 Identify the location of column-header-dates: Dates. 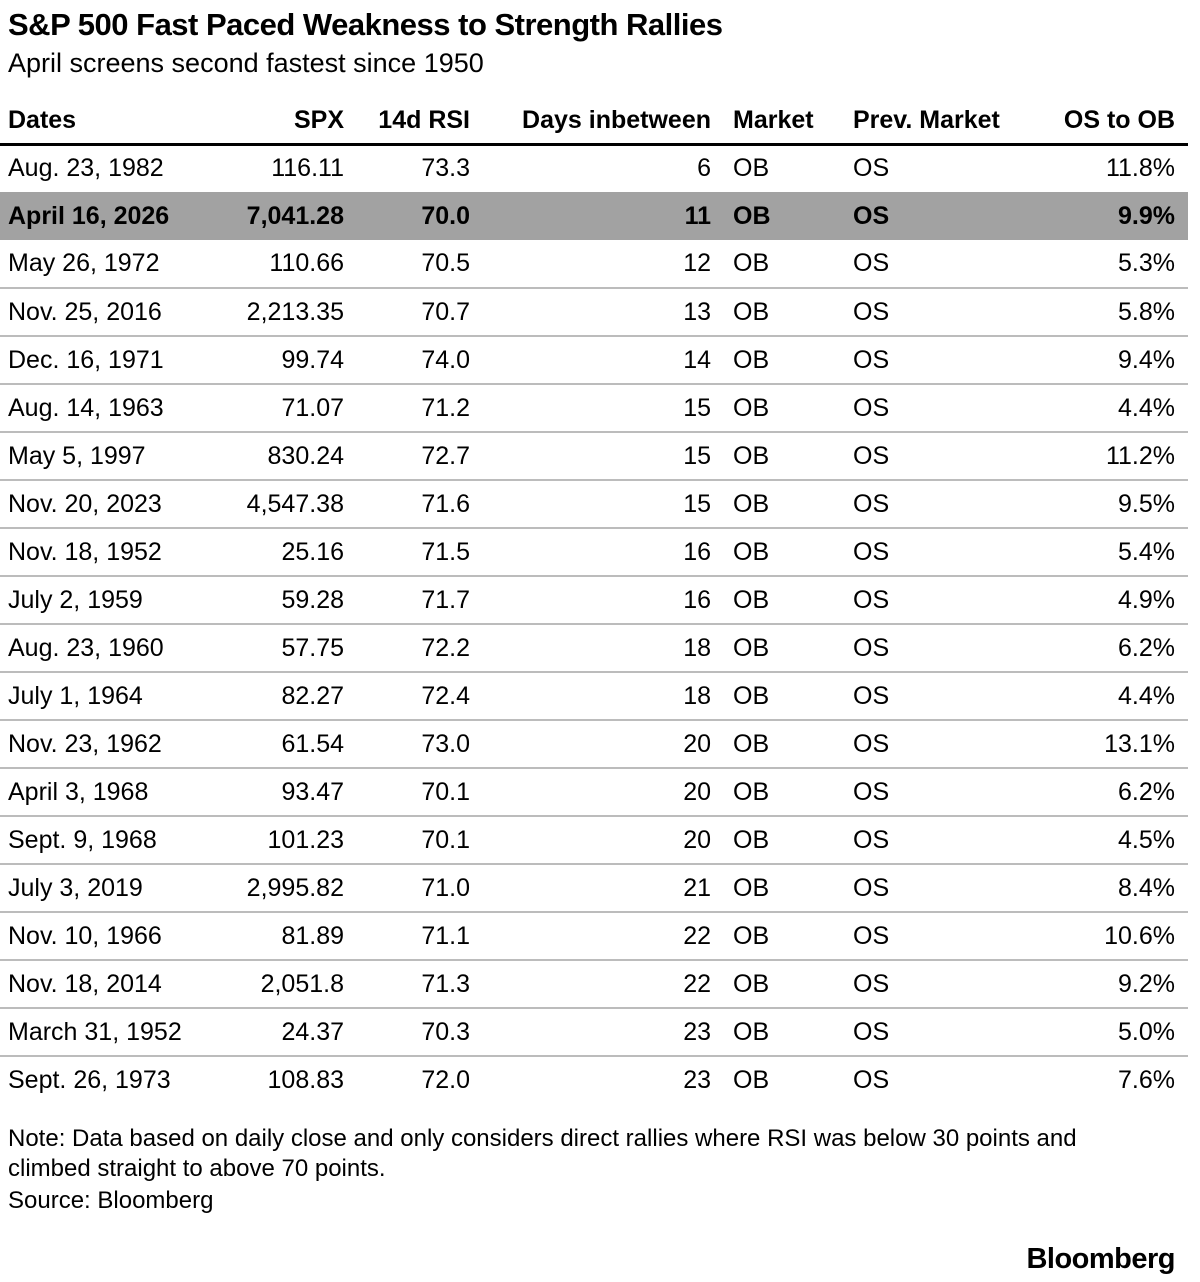
(100, 124).